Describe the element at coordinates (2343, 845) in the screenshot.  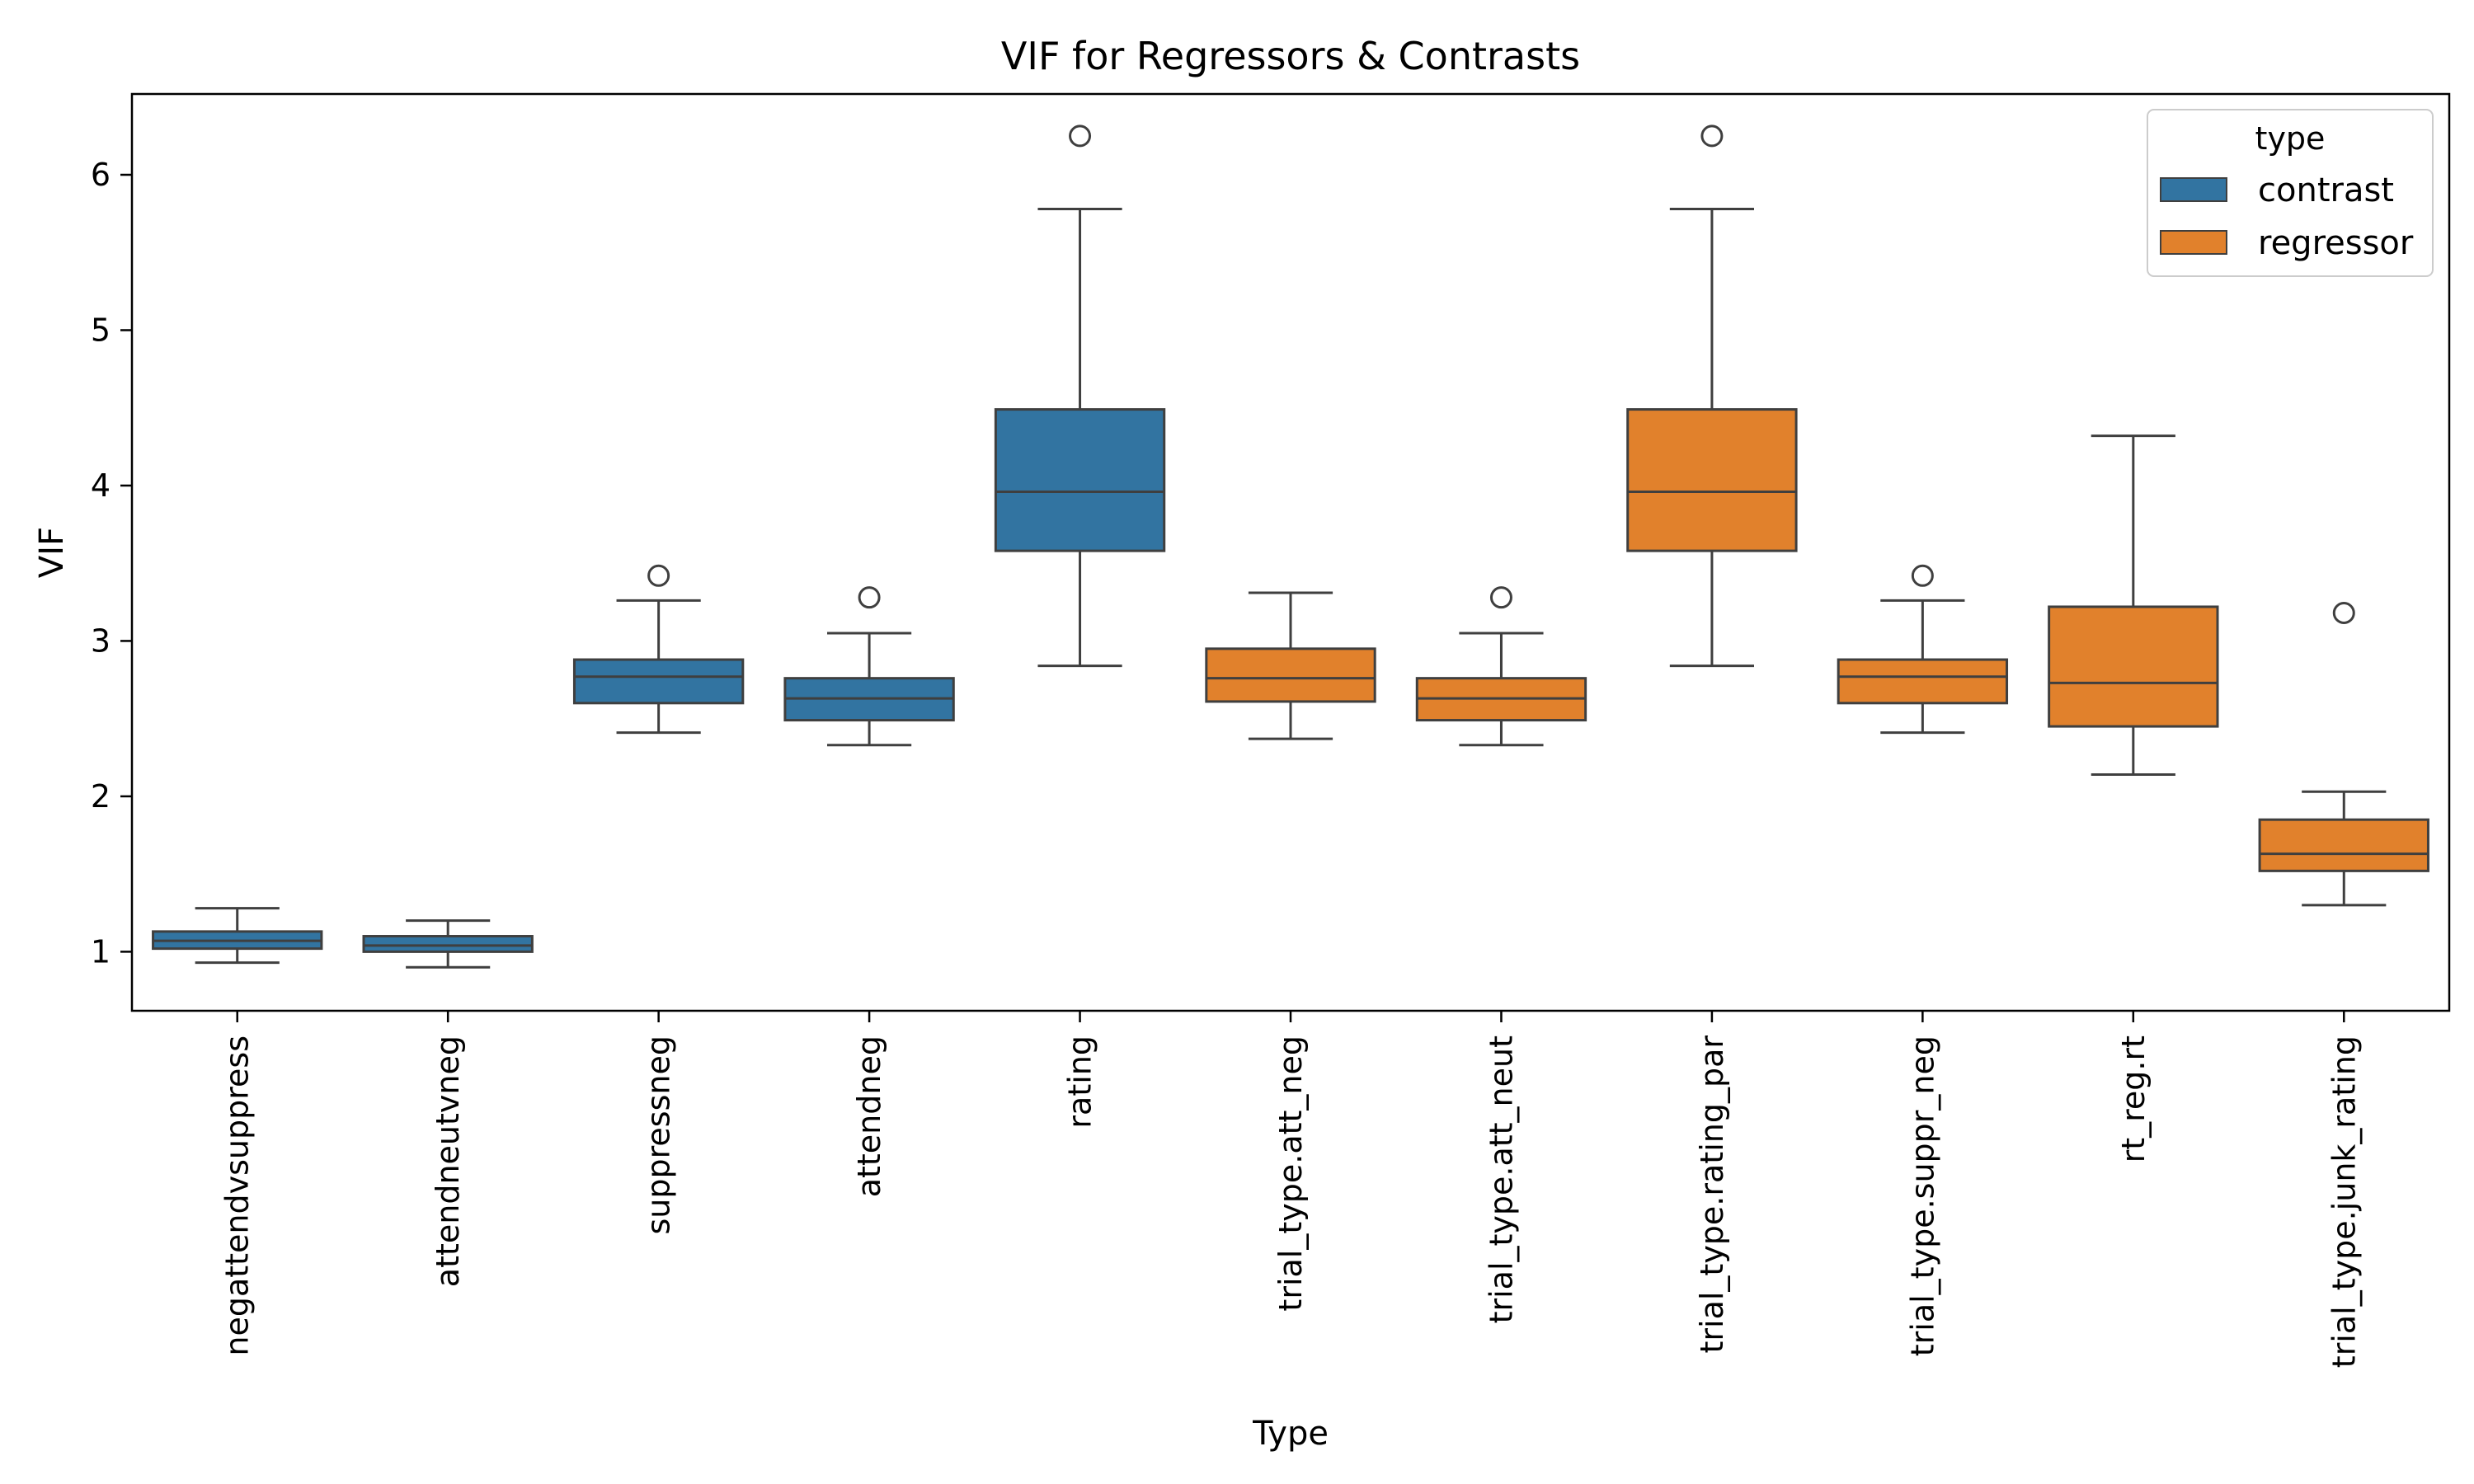
I see `box-trial_type.junk_rating` at that location.